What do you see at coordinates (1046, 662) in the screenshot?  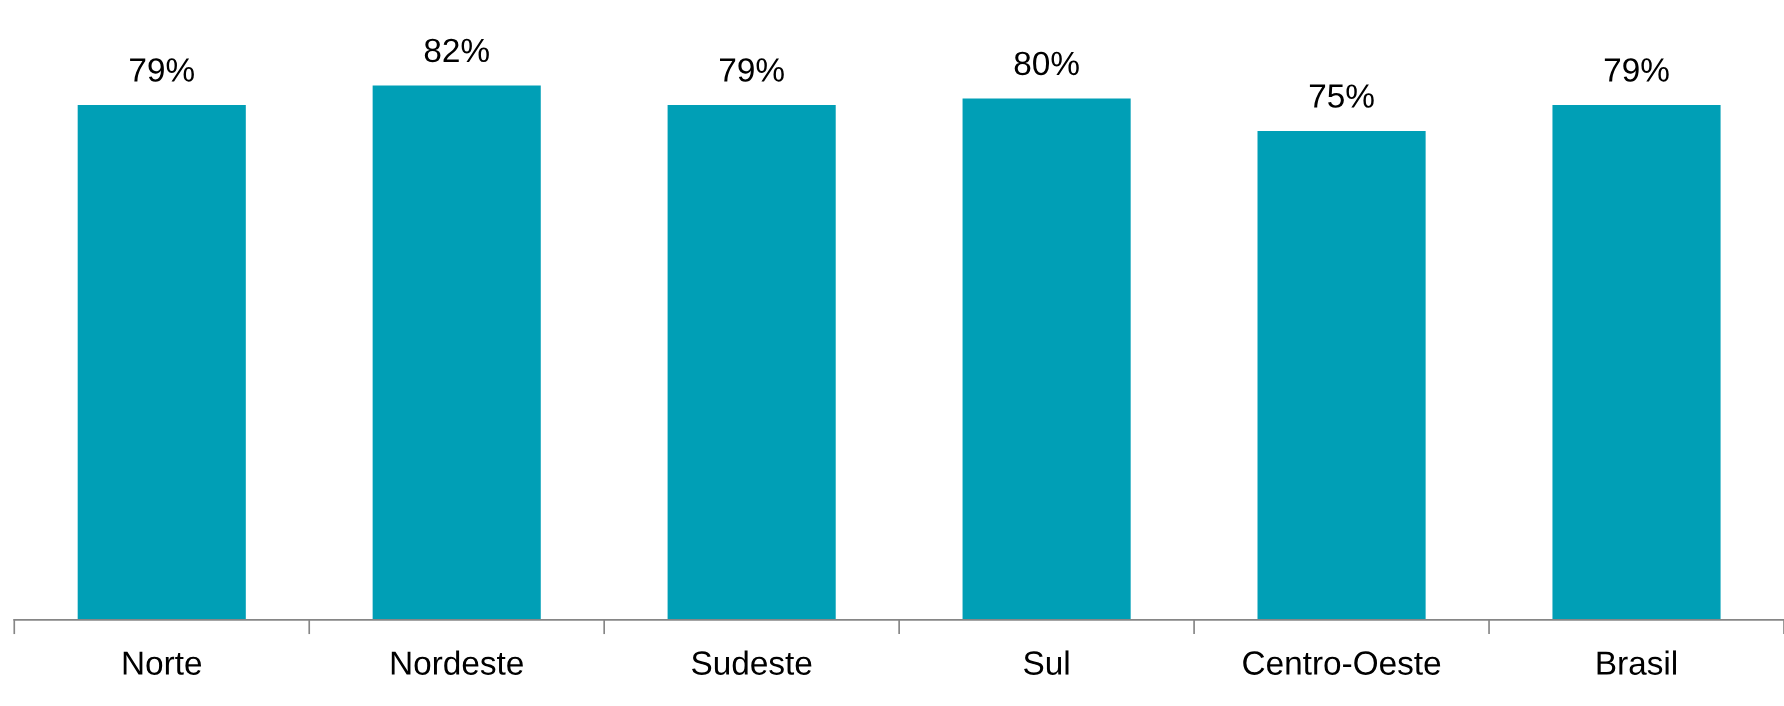 I see `x-tick-label: Sul` at bounding box center [1046, 662].